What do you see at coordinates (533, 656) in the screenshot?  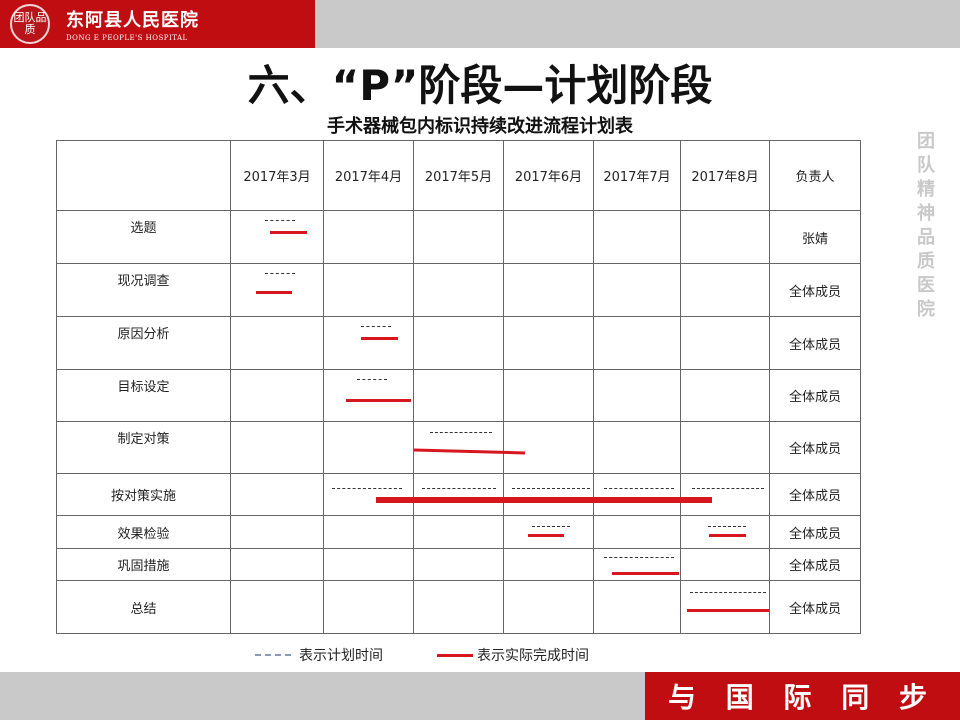 I see `actual-legend-label: 表示实际完成时间` at bounding box center [533, 656].